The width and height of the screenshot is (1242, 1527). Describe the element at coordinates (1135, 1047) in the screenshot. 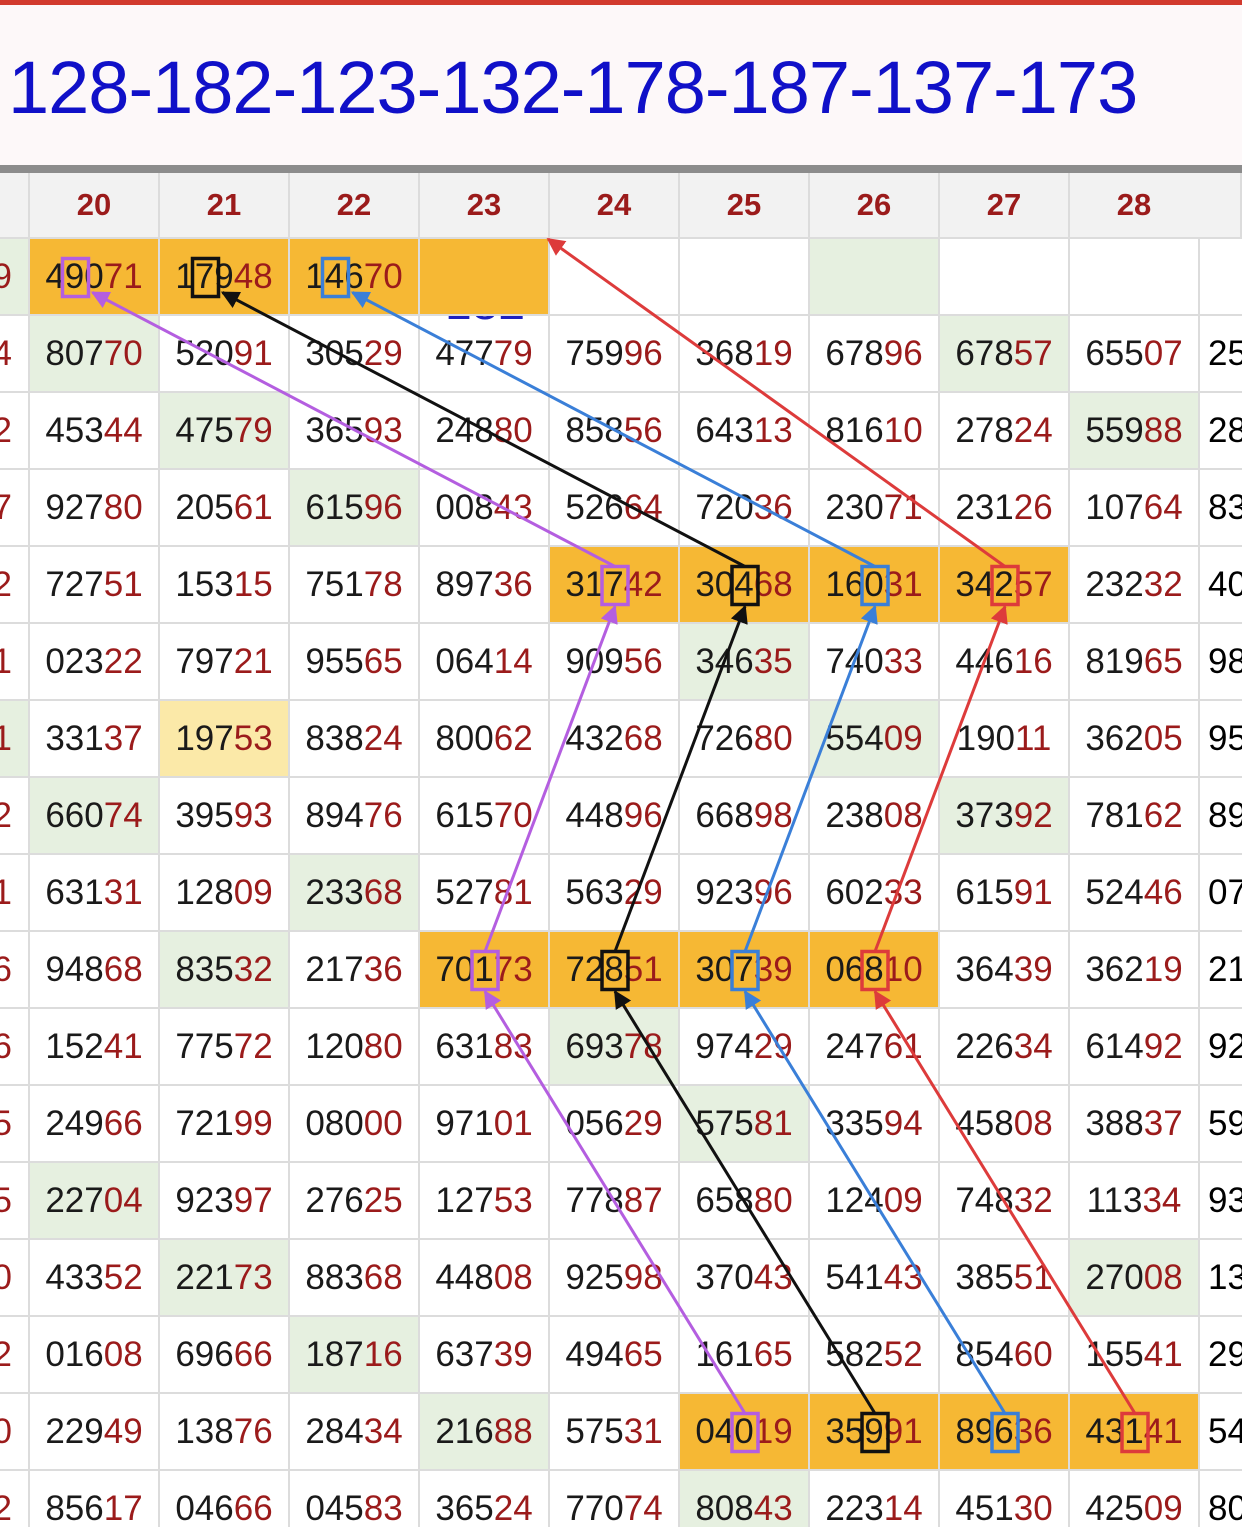

I see `number-cell: 614 92` at that location.